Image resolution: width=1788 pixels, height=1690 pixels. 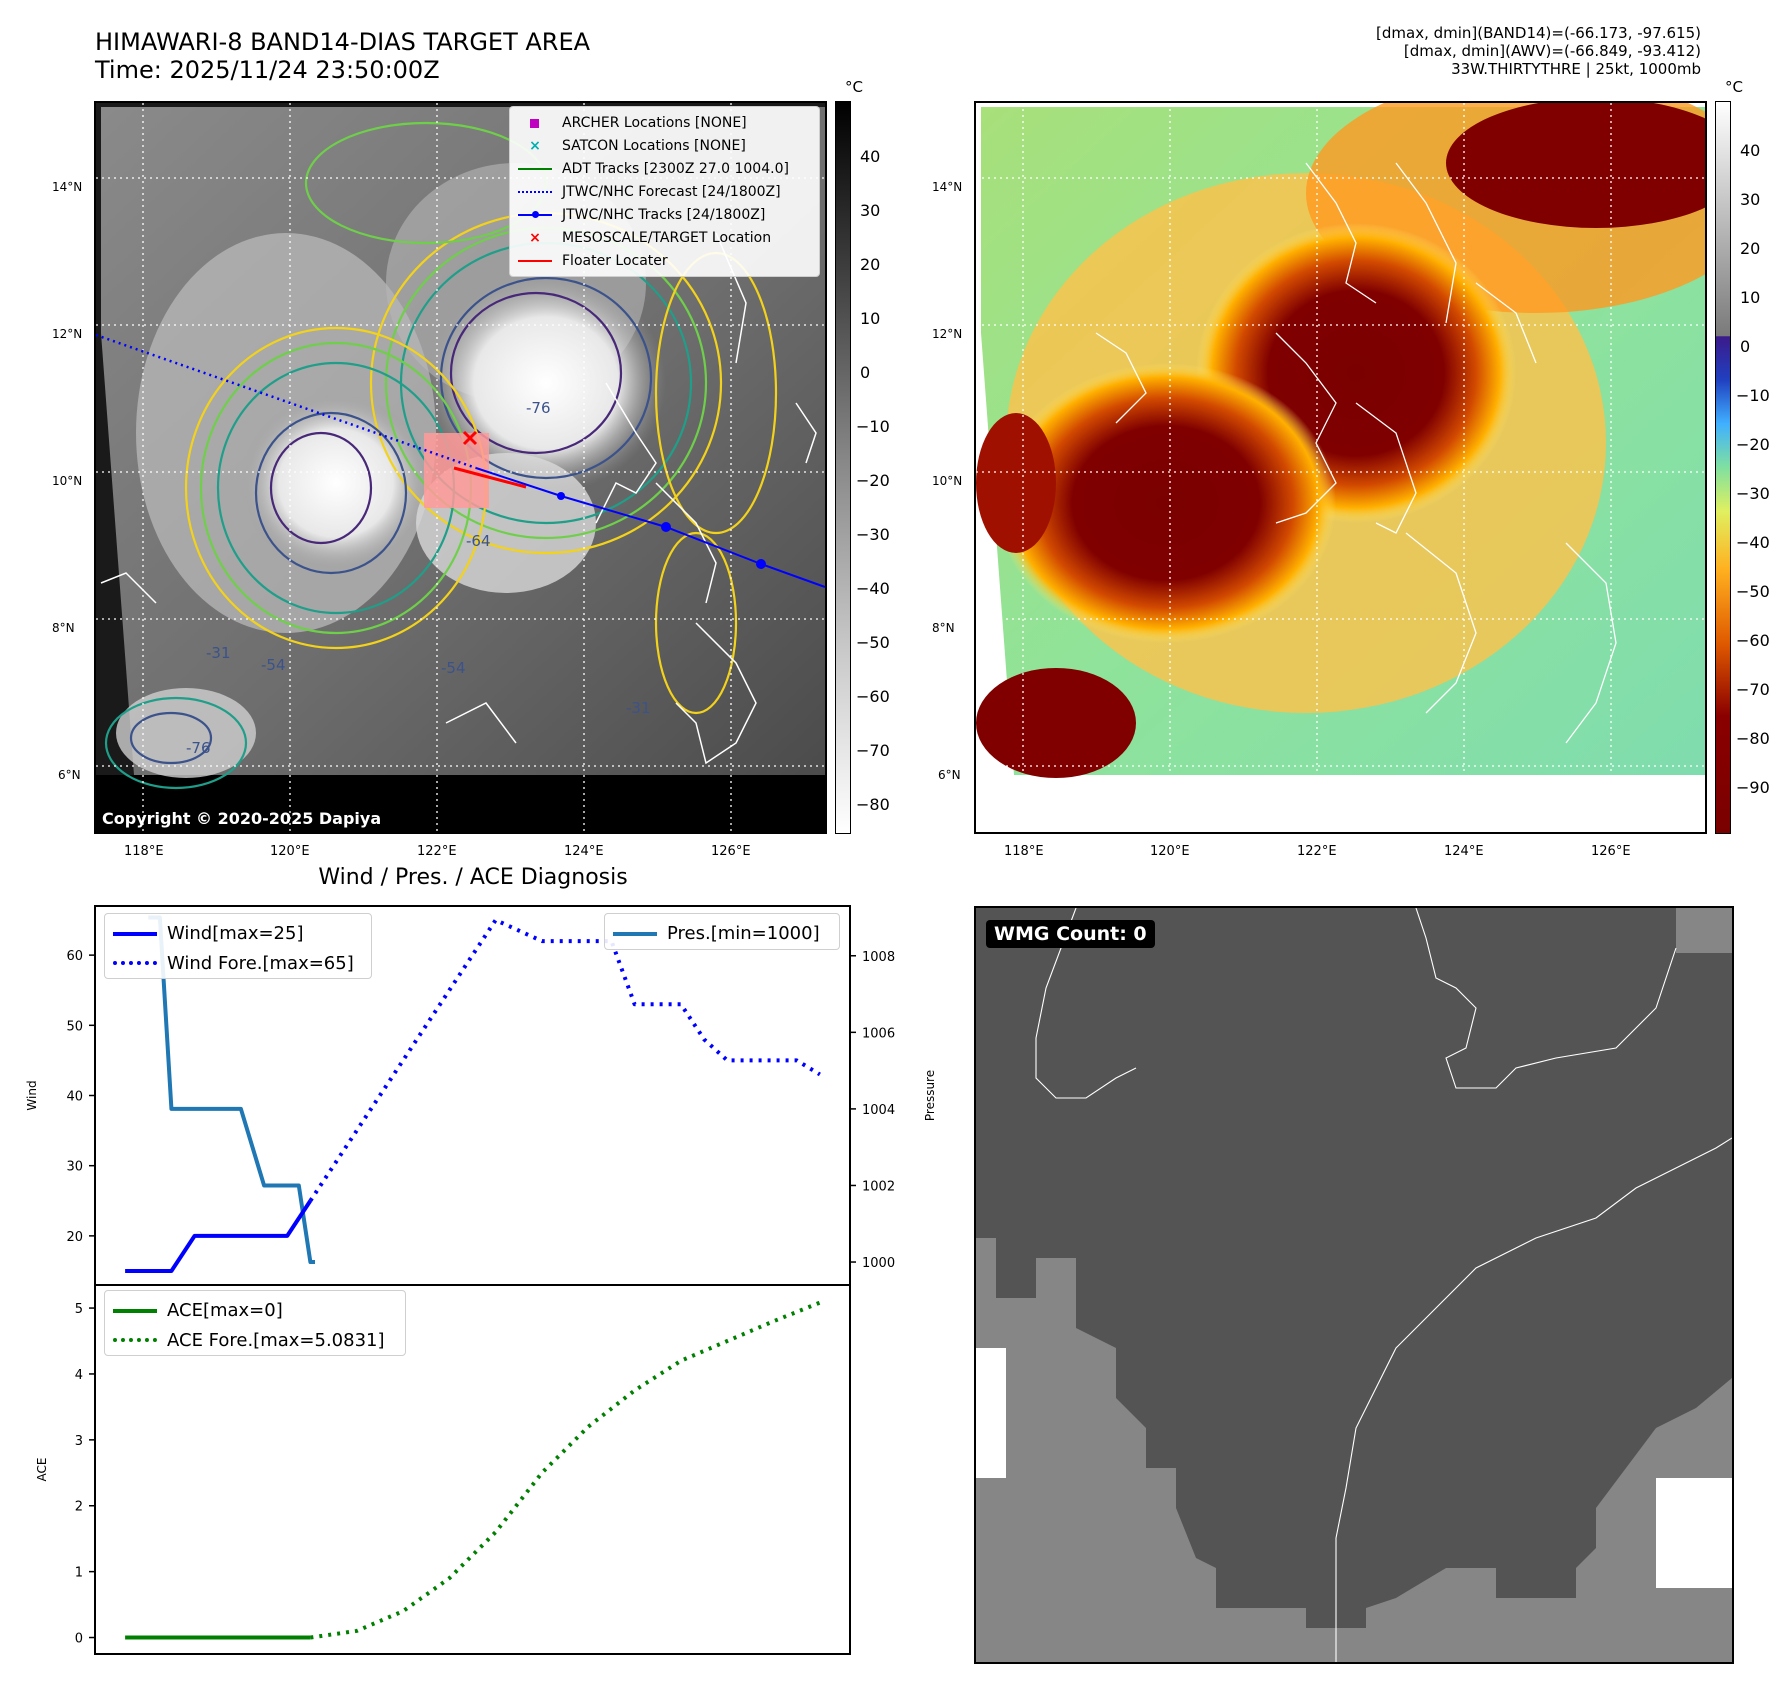 I want to click on y-tick-label: 40, so click(x=74, y=1097).